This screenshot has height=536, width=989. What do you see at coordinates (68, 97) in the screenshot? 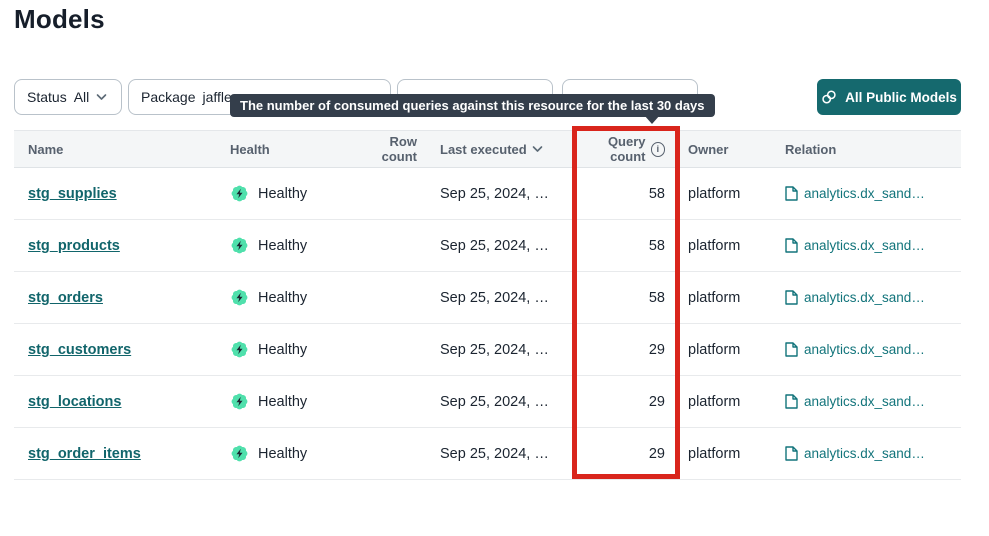
I see `status-filter-dropdown: Status All` at bounding box center [68, 97].